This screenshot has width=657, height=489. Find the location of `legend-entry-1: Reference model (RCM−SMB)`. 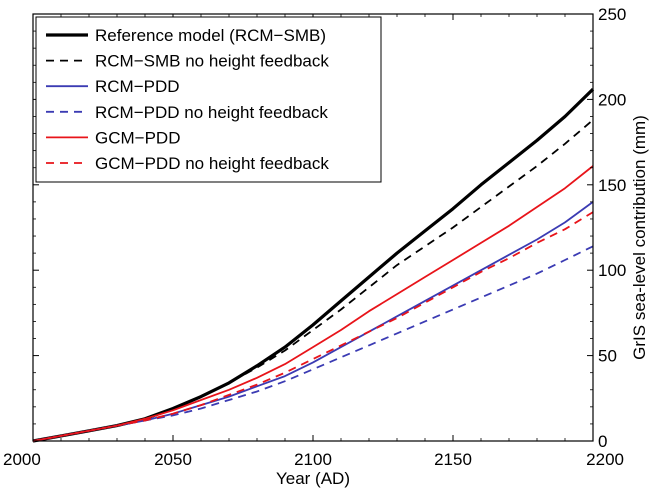

legend-entry-1: Reference model (RCM−SMB) is located at coordinates (186, 35).